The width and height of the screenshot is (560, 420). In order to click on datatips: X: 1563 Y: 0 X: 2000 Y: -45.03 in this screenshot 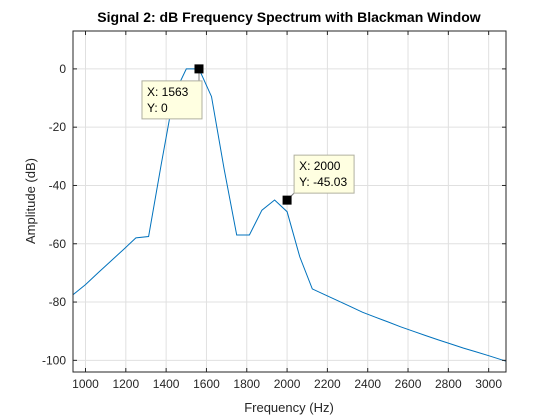, I will do `click(248, 134)`.